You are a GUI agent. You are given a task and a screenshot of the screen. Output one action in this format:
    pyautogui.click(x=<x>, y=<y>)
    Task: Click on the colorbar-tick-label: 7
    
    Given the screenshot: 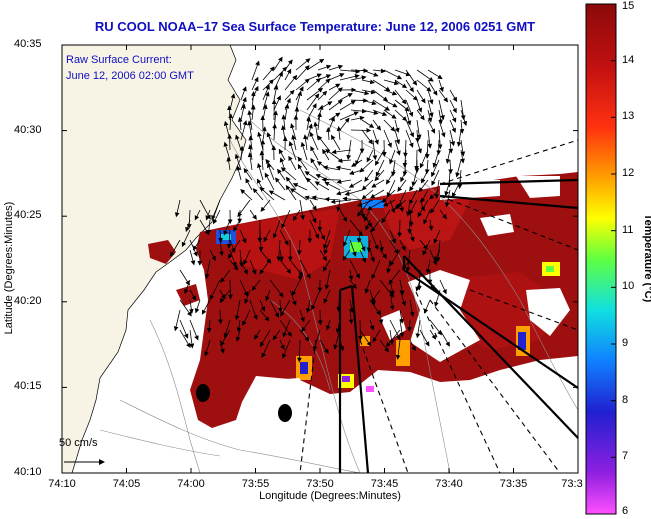 What is the action you would take?
    pyautogui.click(x=625, y=456)
    